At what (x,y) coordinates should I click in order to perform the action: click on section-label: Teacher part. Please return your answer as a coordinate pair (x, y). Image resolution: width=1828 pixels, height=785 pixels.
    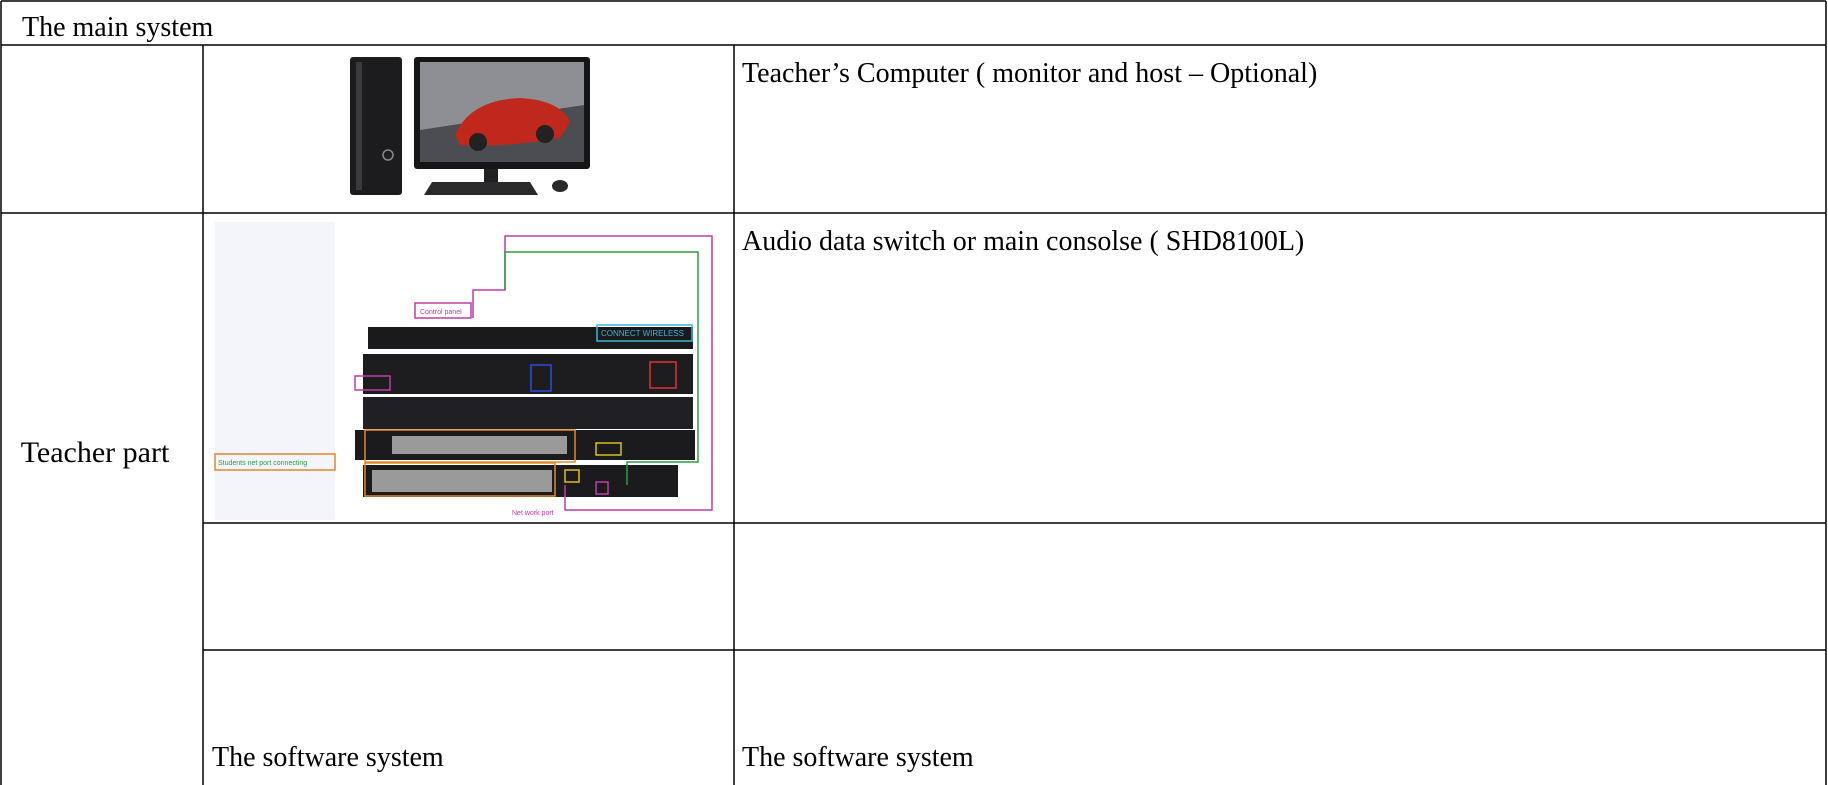
    Looking at the image, I should click on (95, 452).